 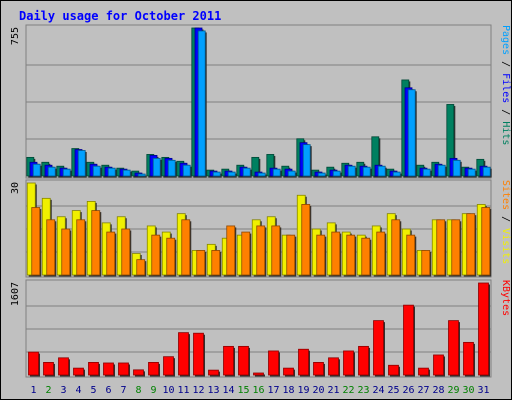 I want to click on x-tick-label-day-20: 20, so click(x=318, y=390).